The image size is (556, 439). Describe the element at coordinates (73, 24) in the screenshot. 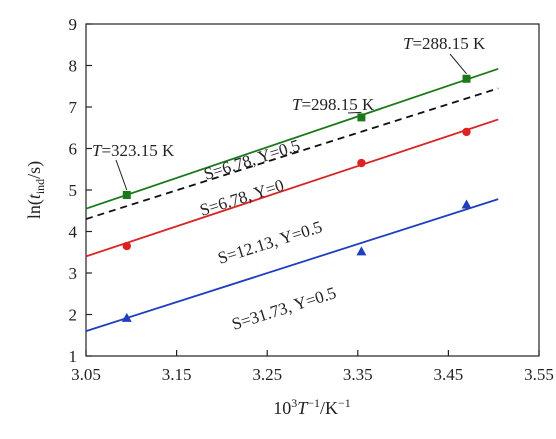

I see `y-tick-label: 9` at that location.